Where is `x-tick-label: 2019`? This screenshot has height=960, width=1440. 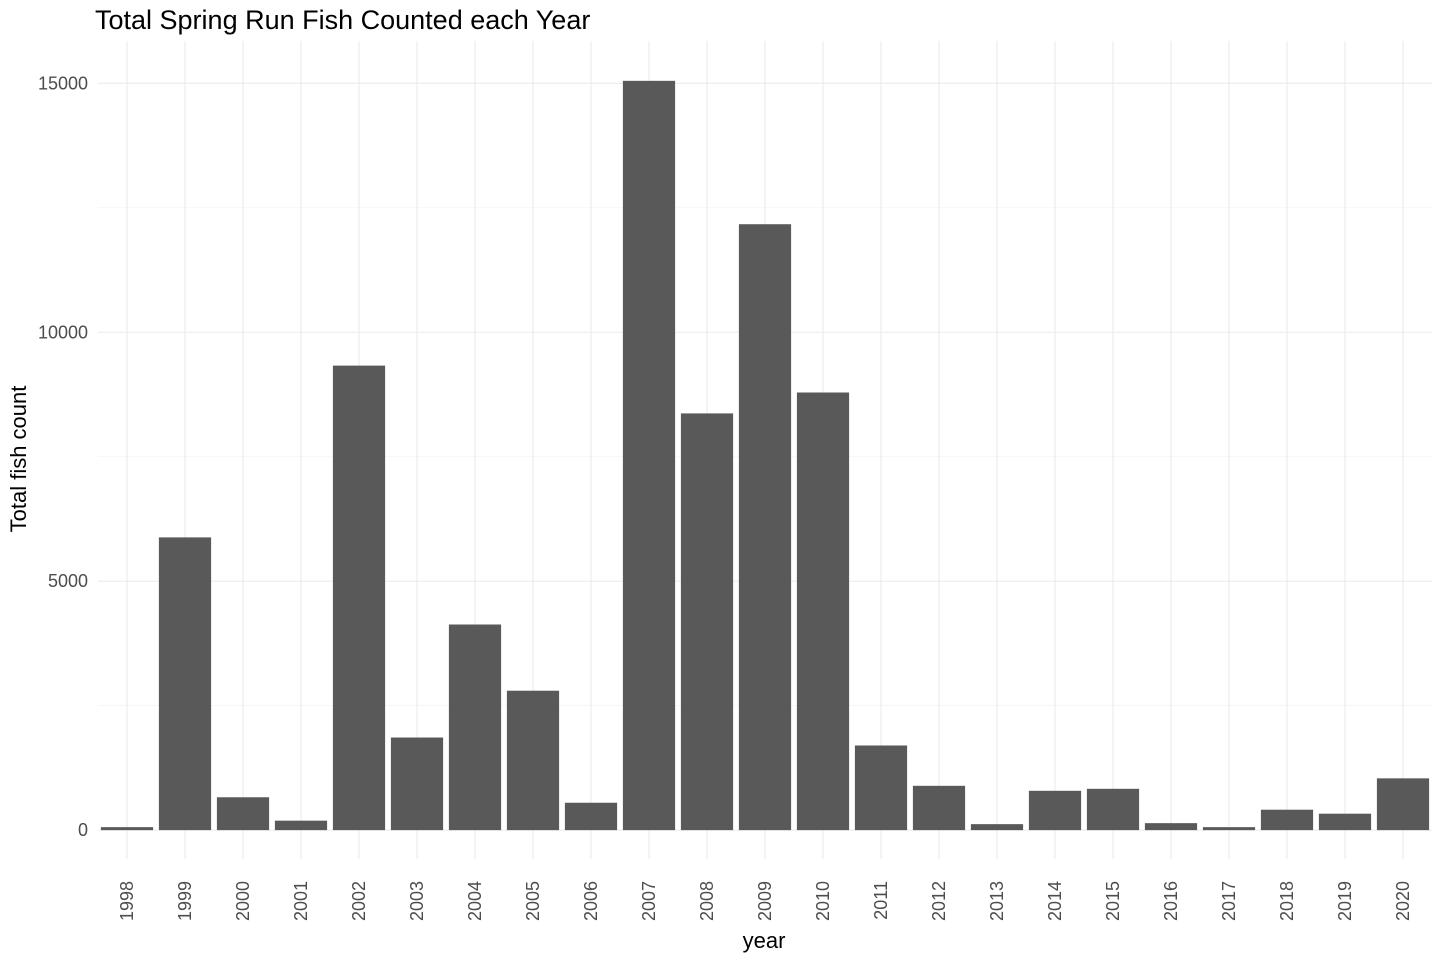
x-tick-label: 2019 is located at coordinates (1345, 901).